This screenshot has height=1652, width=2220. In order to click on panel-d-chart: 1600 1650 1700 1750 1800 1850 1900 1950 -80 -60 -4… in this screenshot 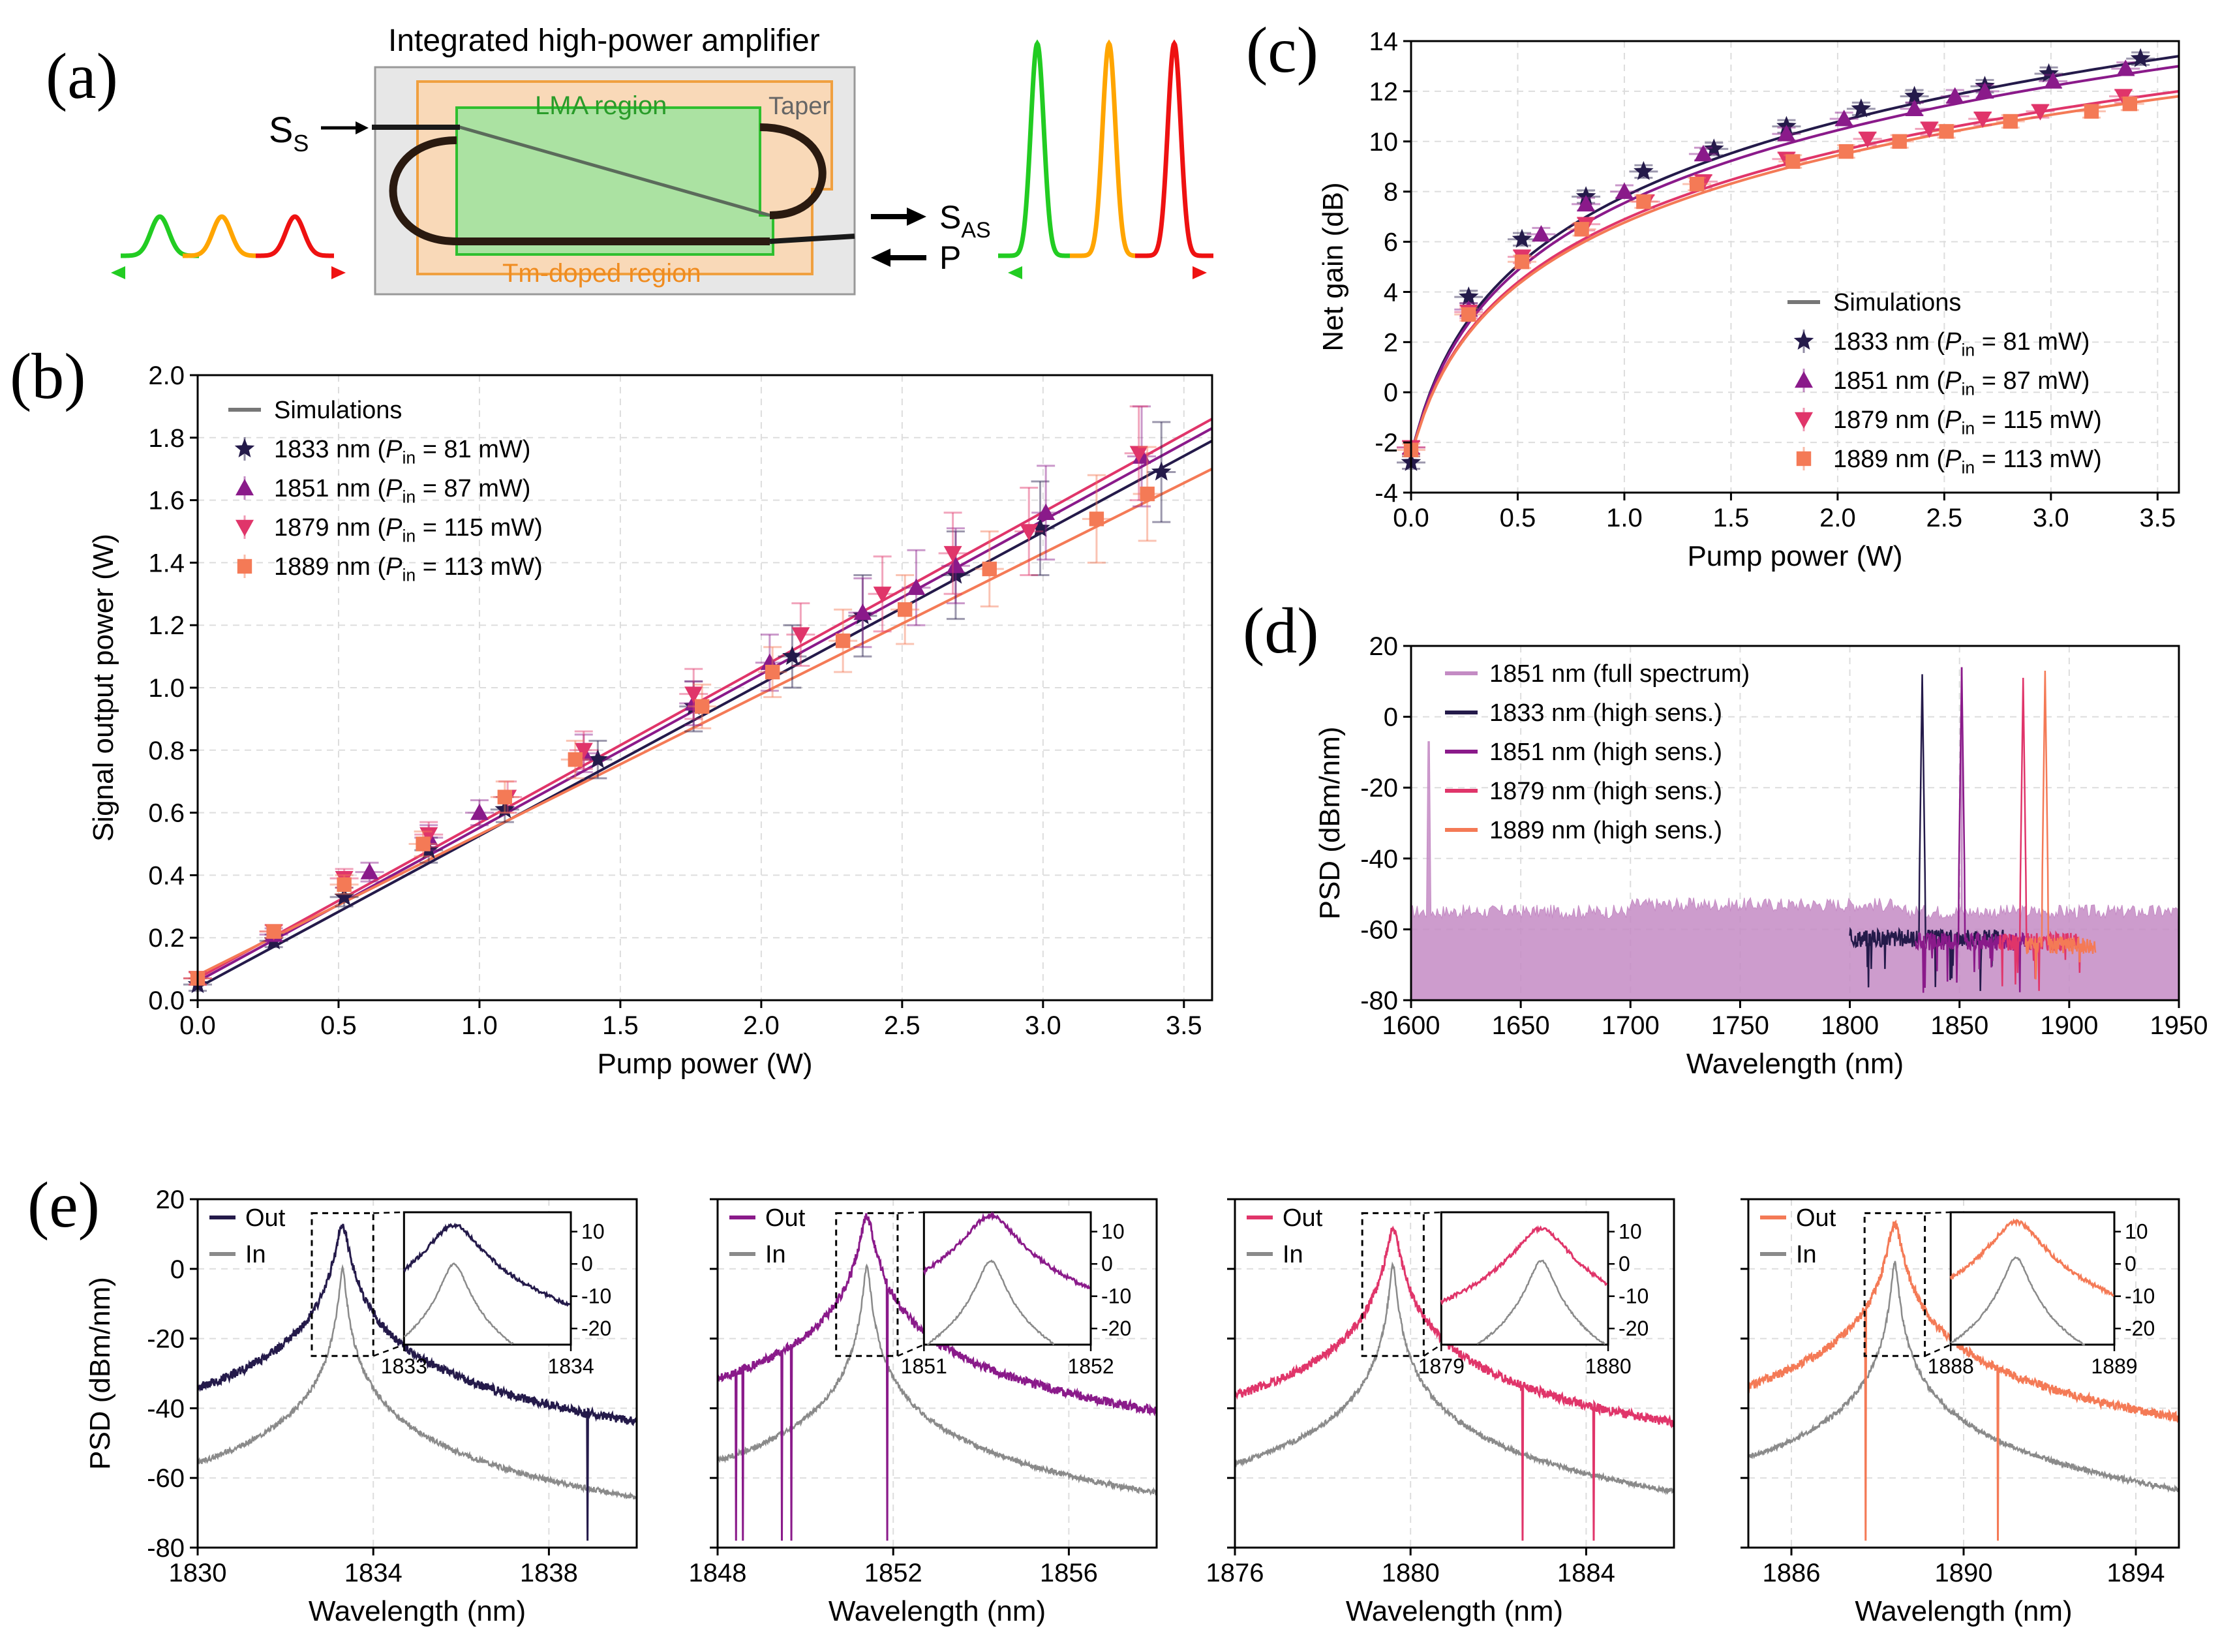, I will do `click(1725, 837)`.